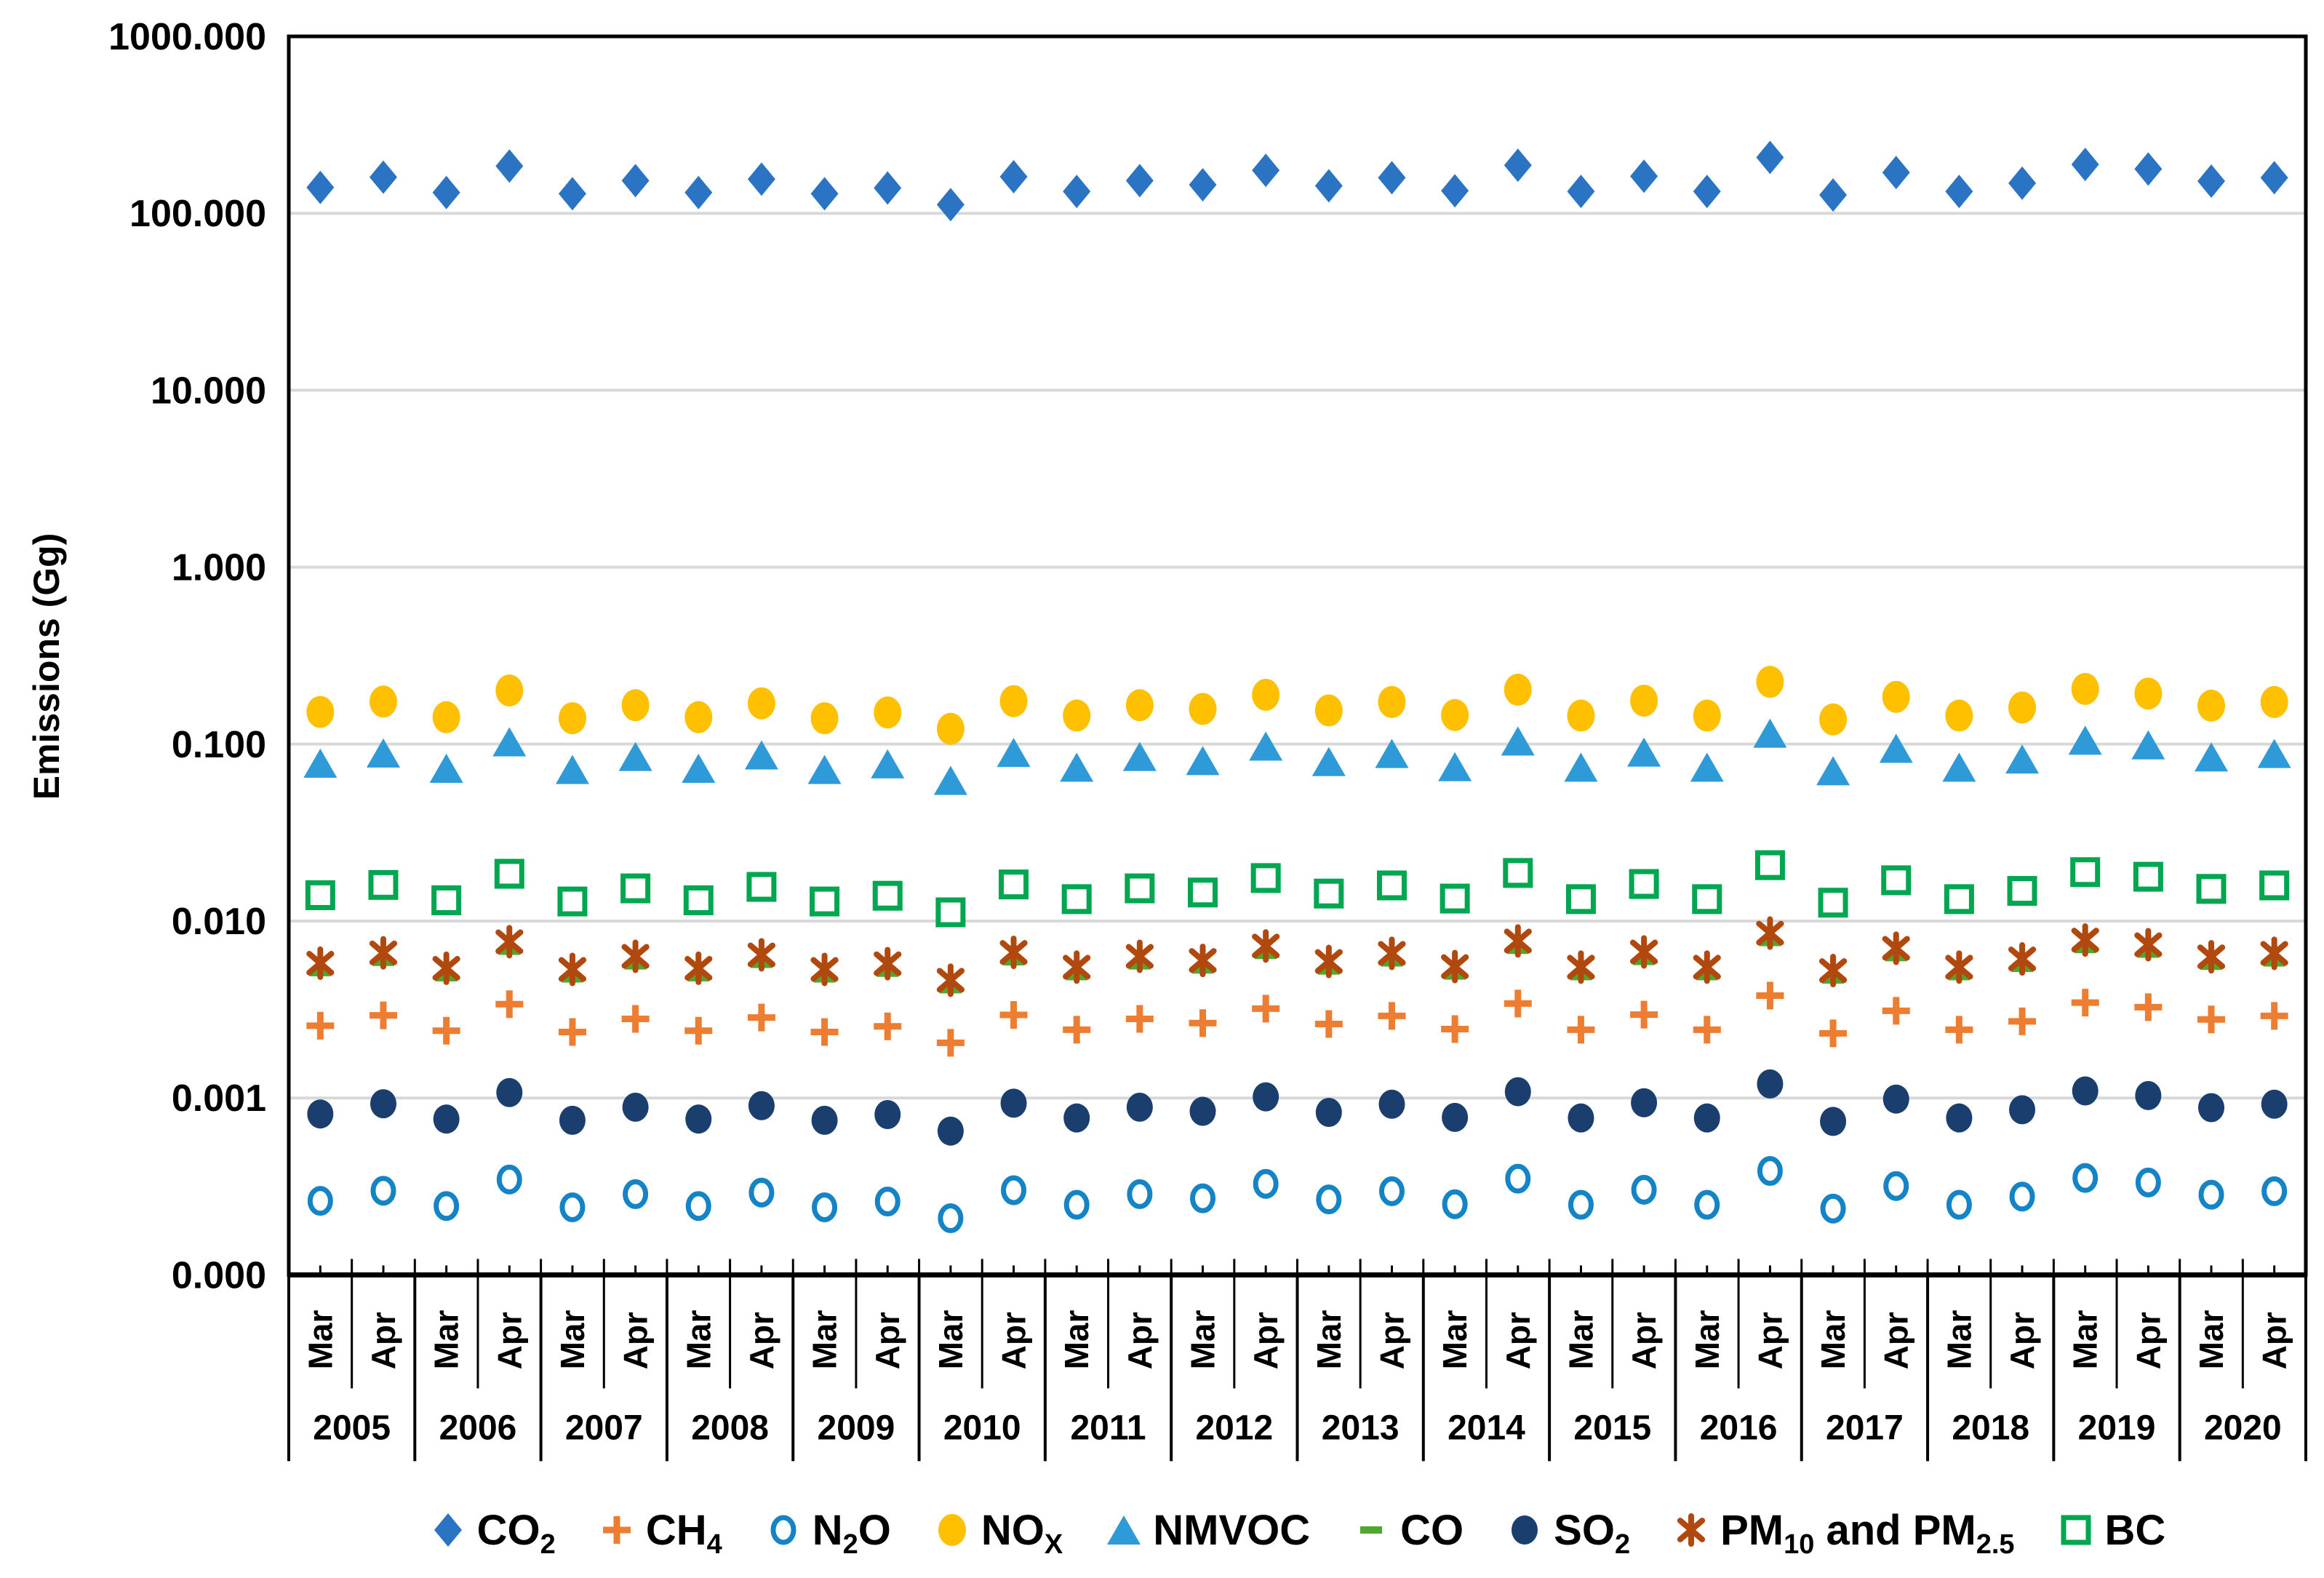 The width and height of the screenshot is (2324, 1578). I want to click on legend-item-n2o: N2O, so click(827, 1533).